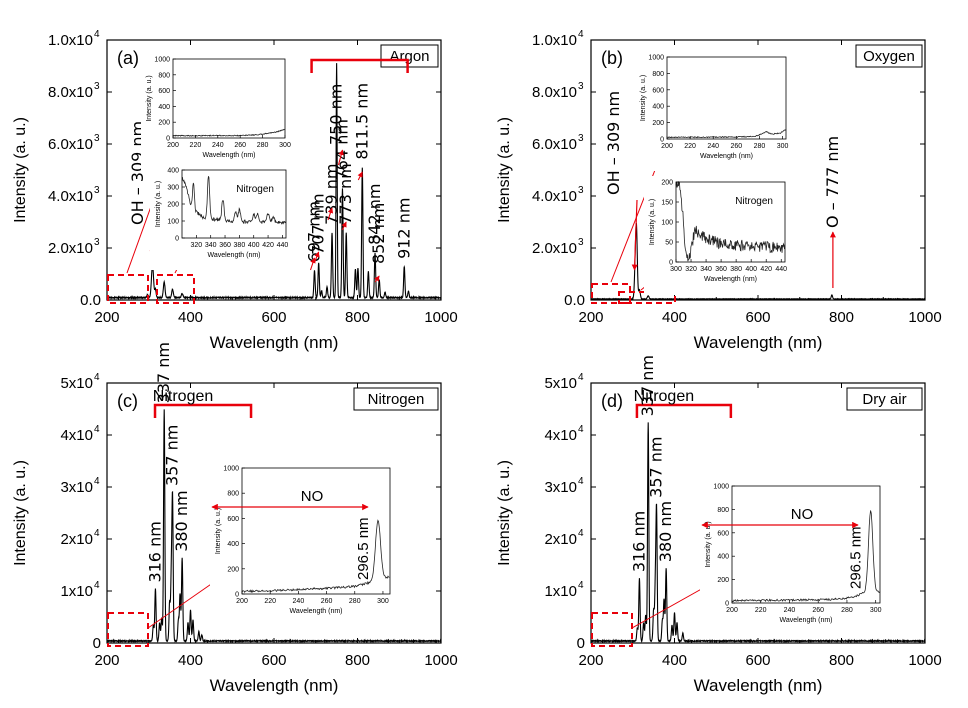 The width and height of the screenshot is (968, 708). What do you see at coordinates (590, 660) in the screenshot?
I see `x-tick-label: 200` at bounding box center [590, 660].